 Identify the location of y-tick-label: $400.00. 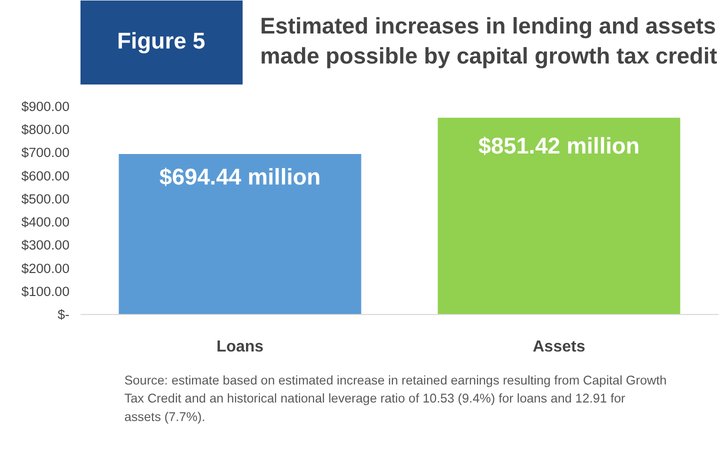
(45, 222).